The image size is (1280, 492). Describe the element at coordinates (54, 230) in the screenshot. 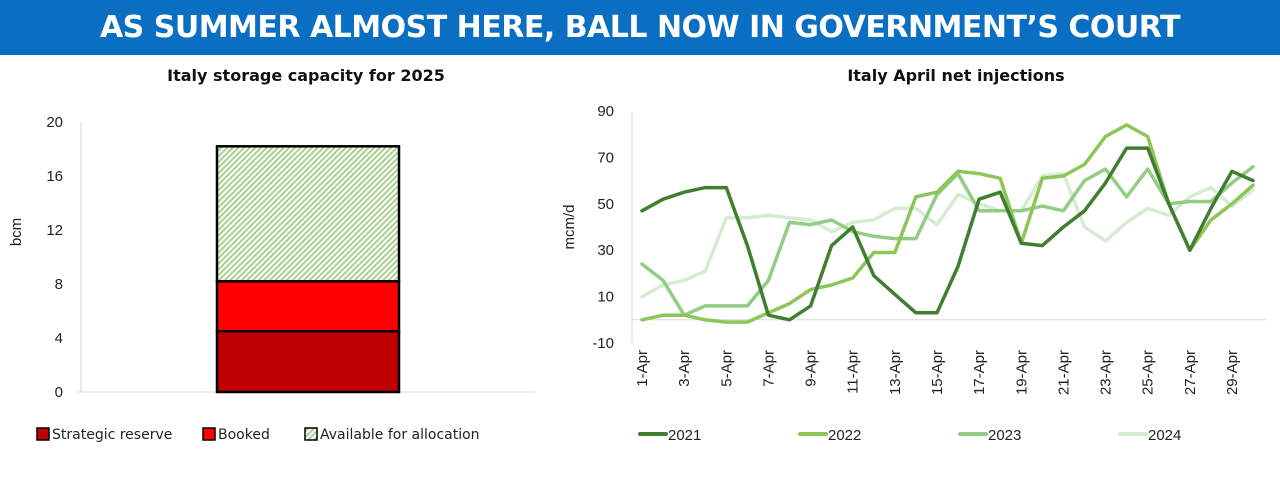

I see `y-tick-label: 12` at that location.